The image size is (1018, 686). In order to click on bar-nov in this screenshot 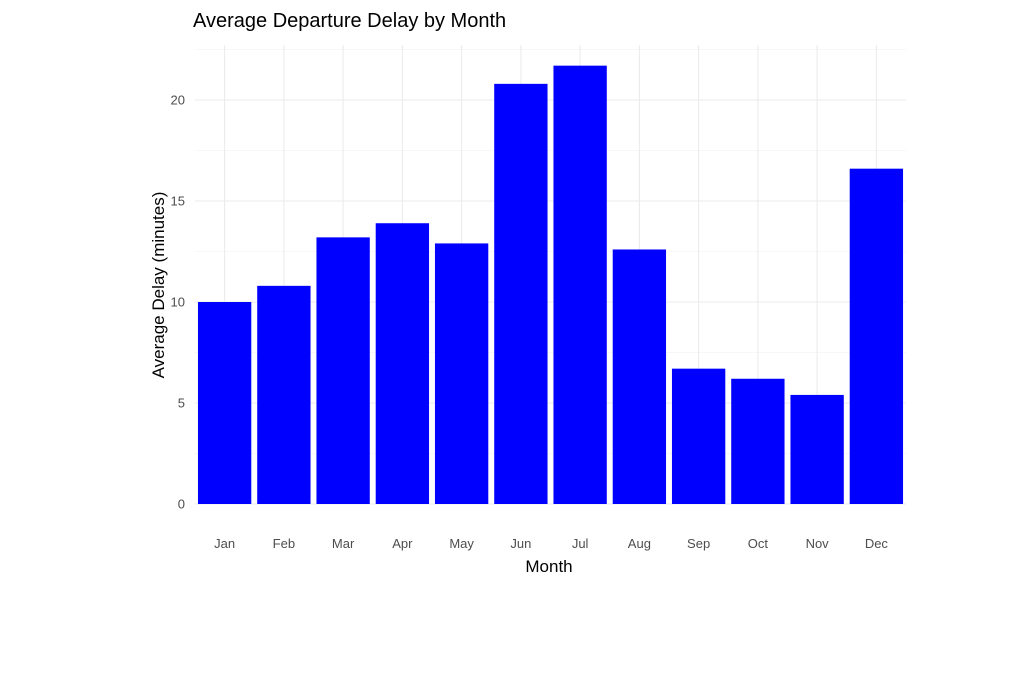, I will do `click(817, 449)`.